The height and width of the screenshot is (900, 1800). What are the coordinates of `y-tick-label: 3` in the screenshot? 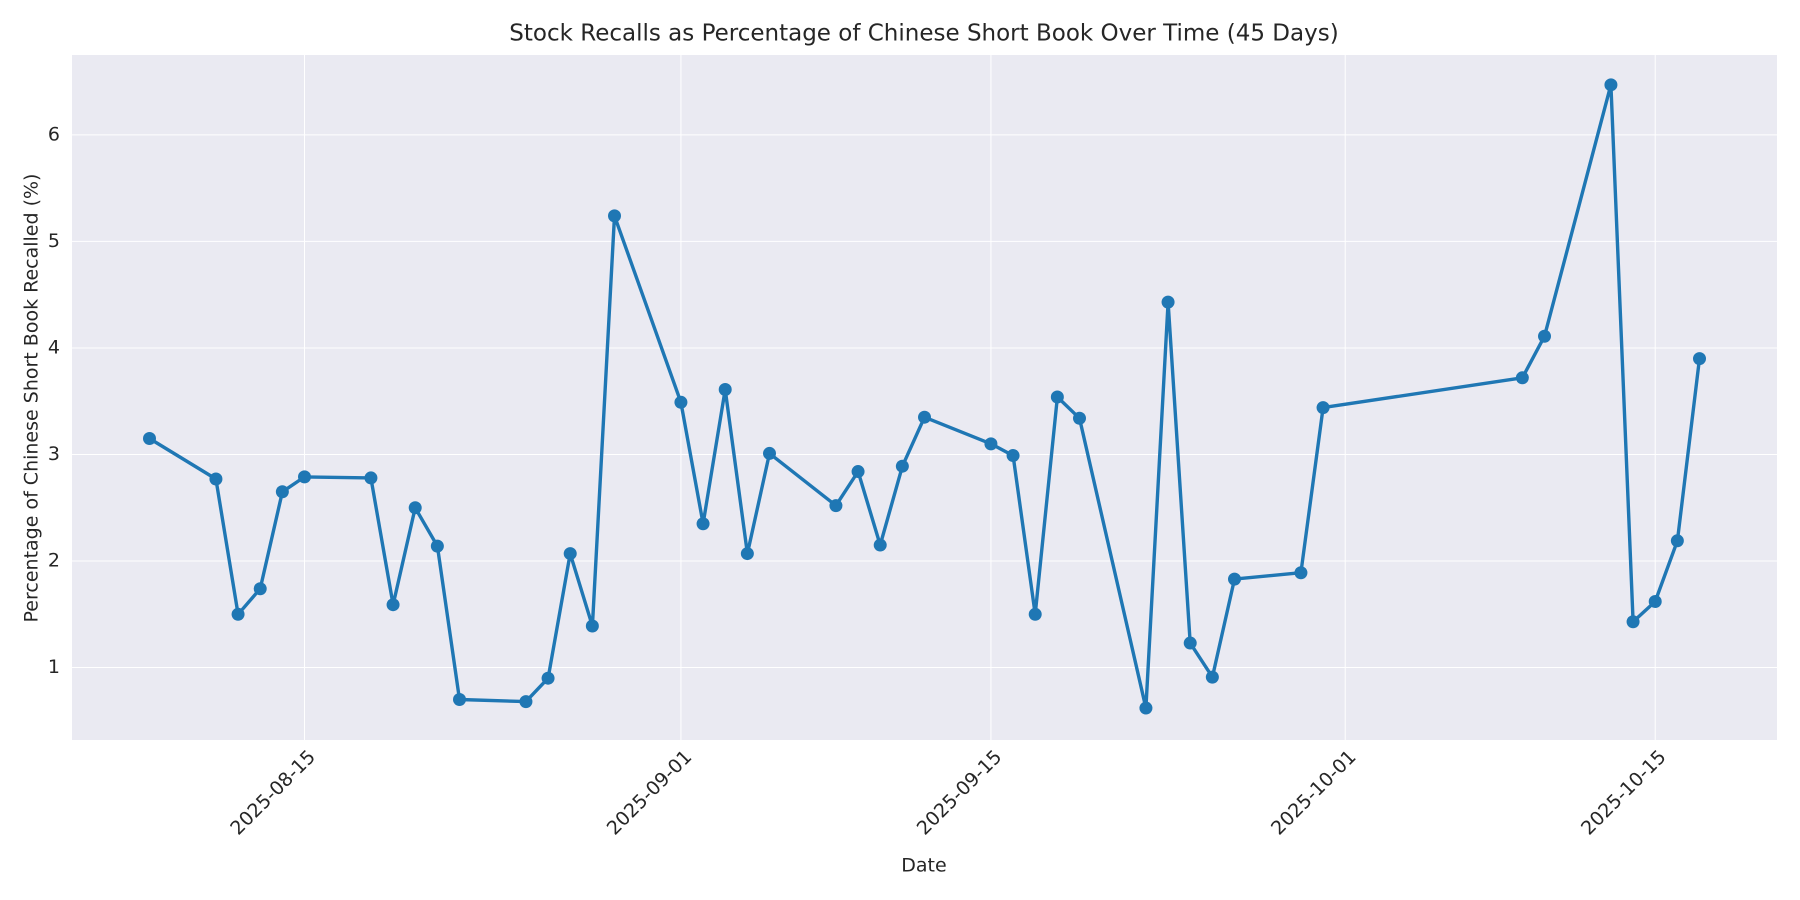 It's located at (54, 454).